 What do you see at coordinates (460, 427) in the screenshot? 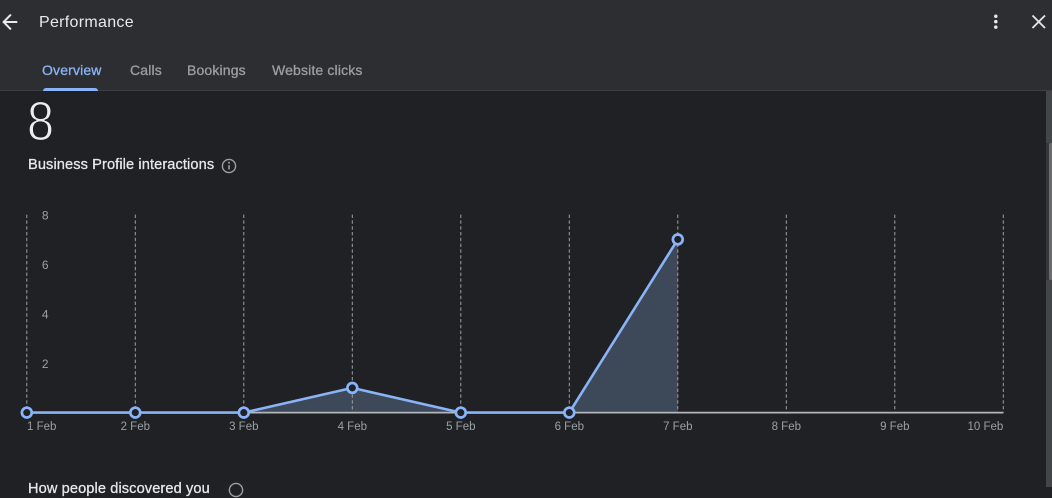
I see `svg-text: 5 Feb` at bounding box center [460, 427].